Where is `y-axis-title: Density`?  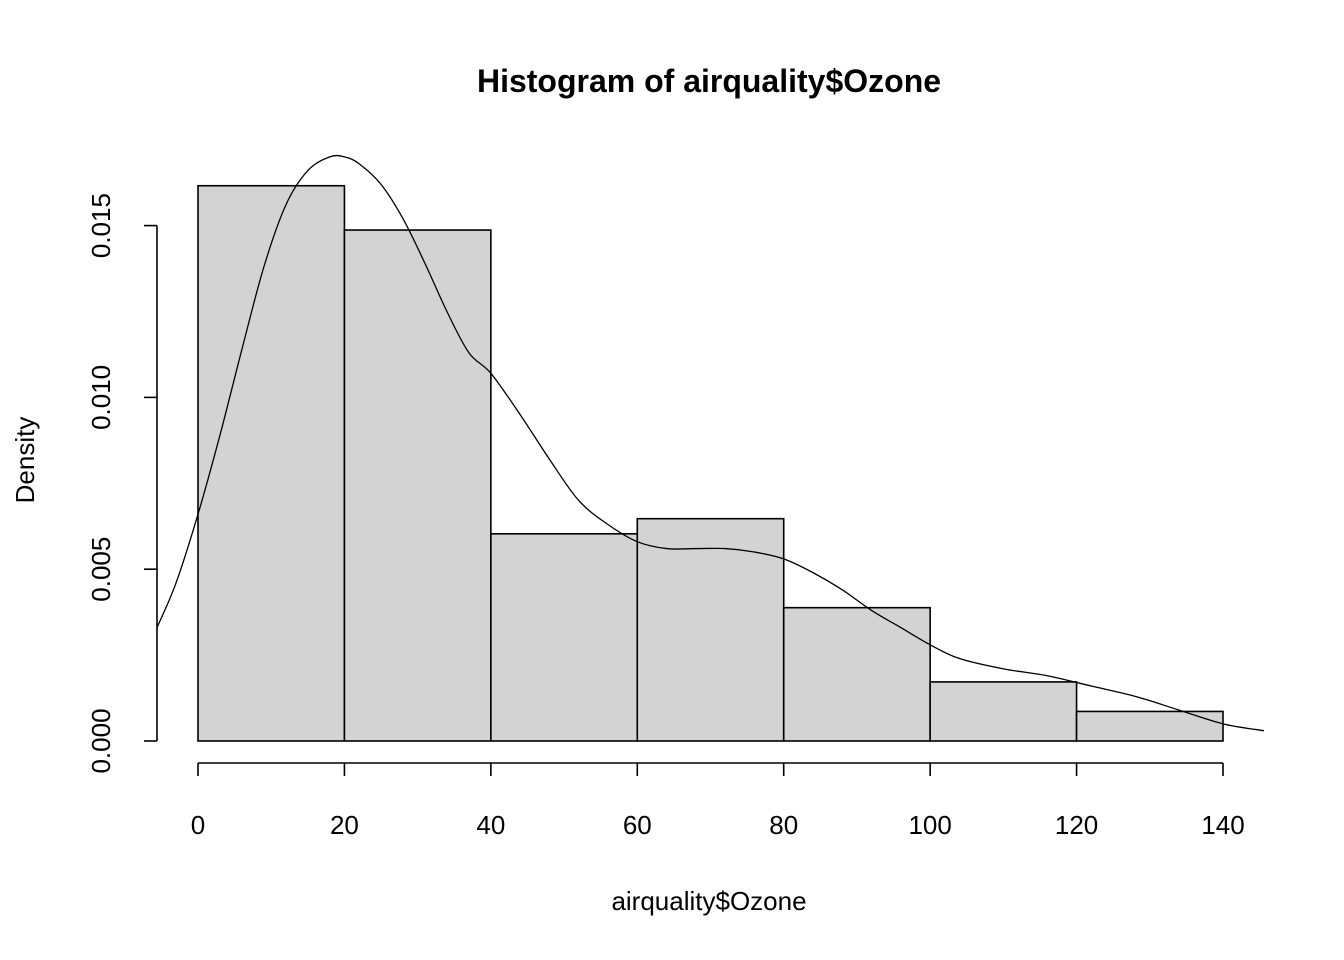
y-axis-title: Density is located at coordinates (25, 460).